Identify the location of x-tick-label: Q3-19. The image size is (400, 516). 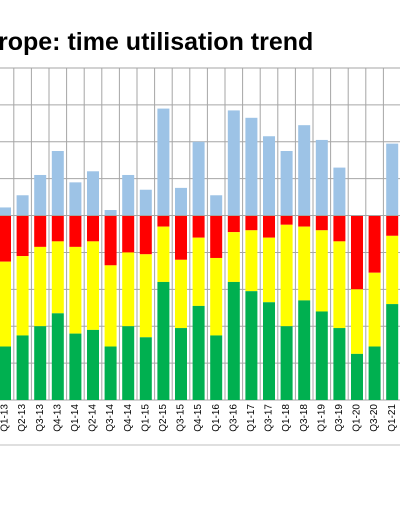
(339, 418).